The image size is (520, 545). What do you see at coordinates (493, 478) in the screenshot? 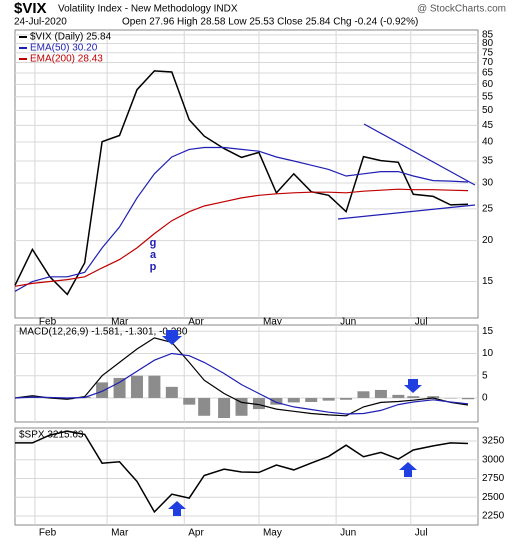
I see `y-tick-label: 2750` at bounding box center [493, 478].